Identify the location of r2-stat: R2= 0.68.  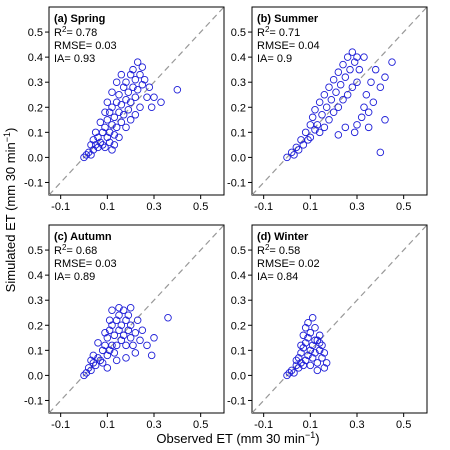
(75, 250).